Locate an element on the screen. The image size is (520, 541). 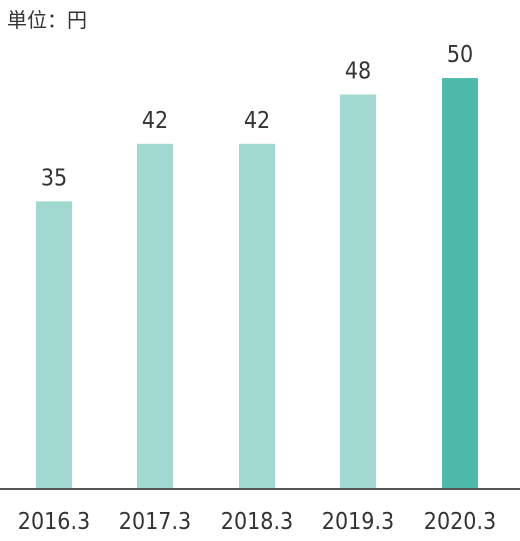
bar-2020.3 is located at coordinates (460, 284).